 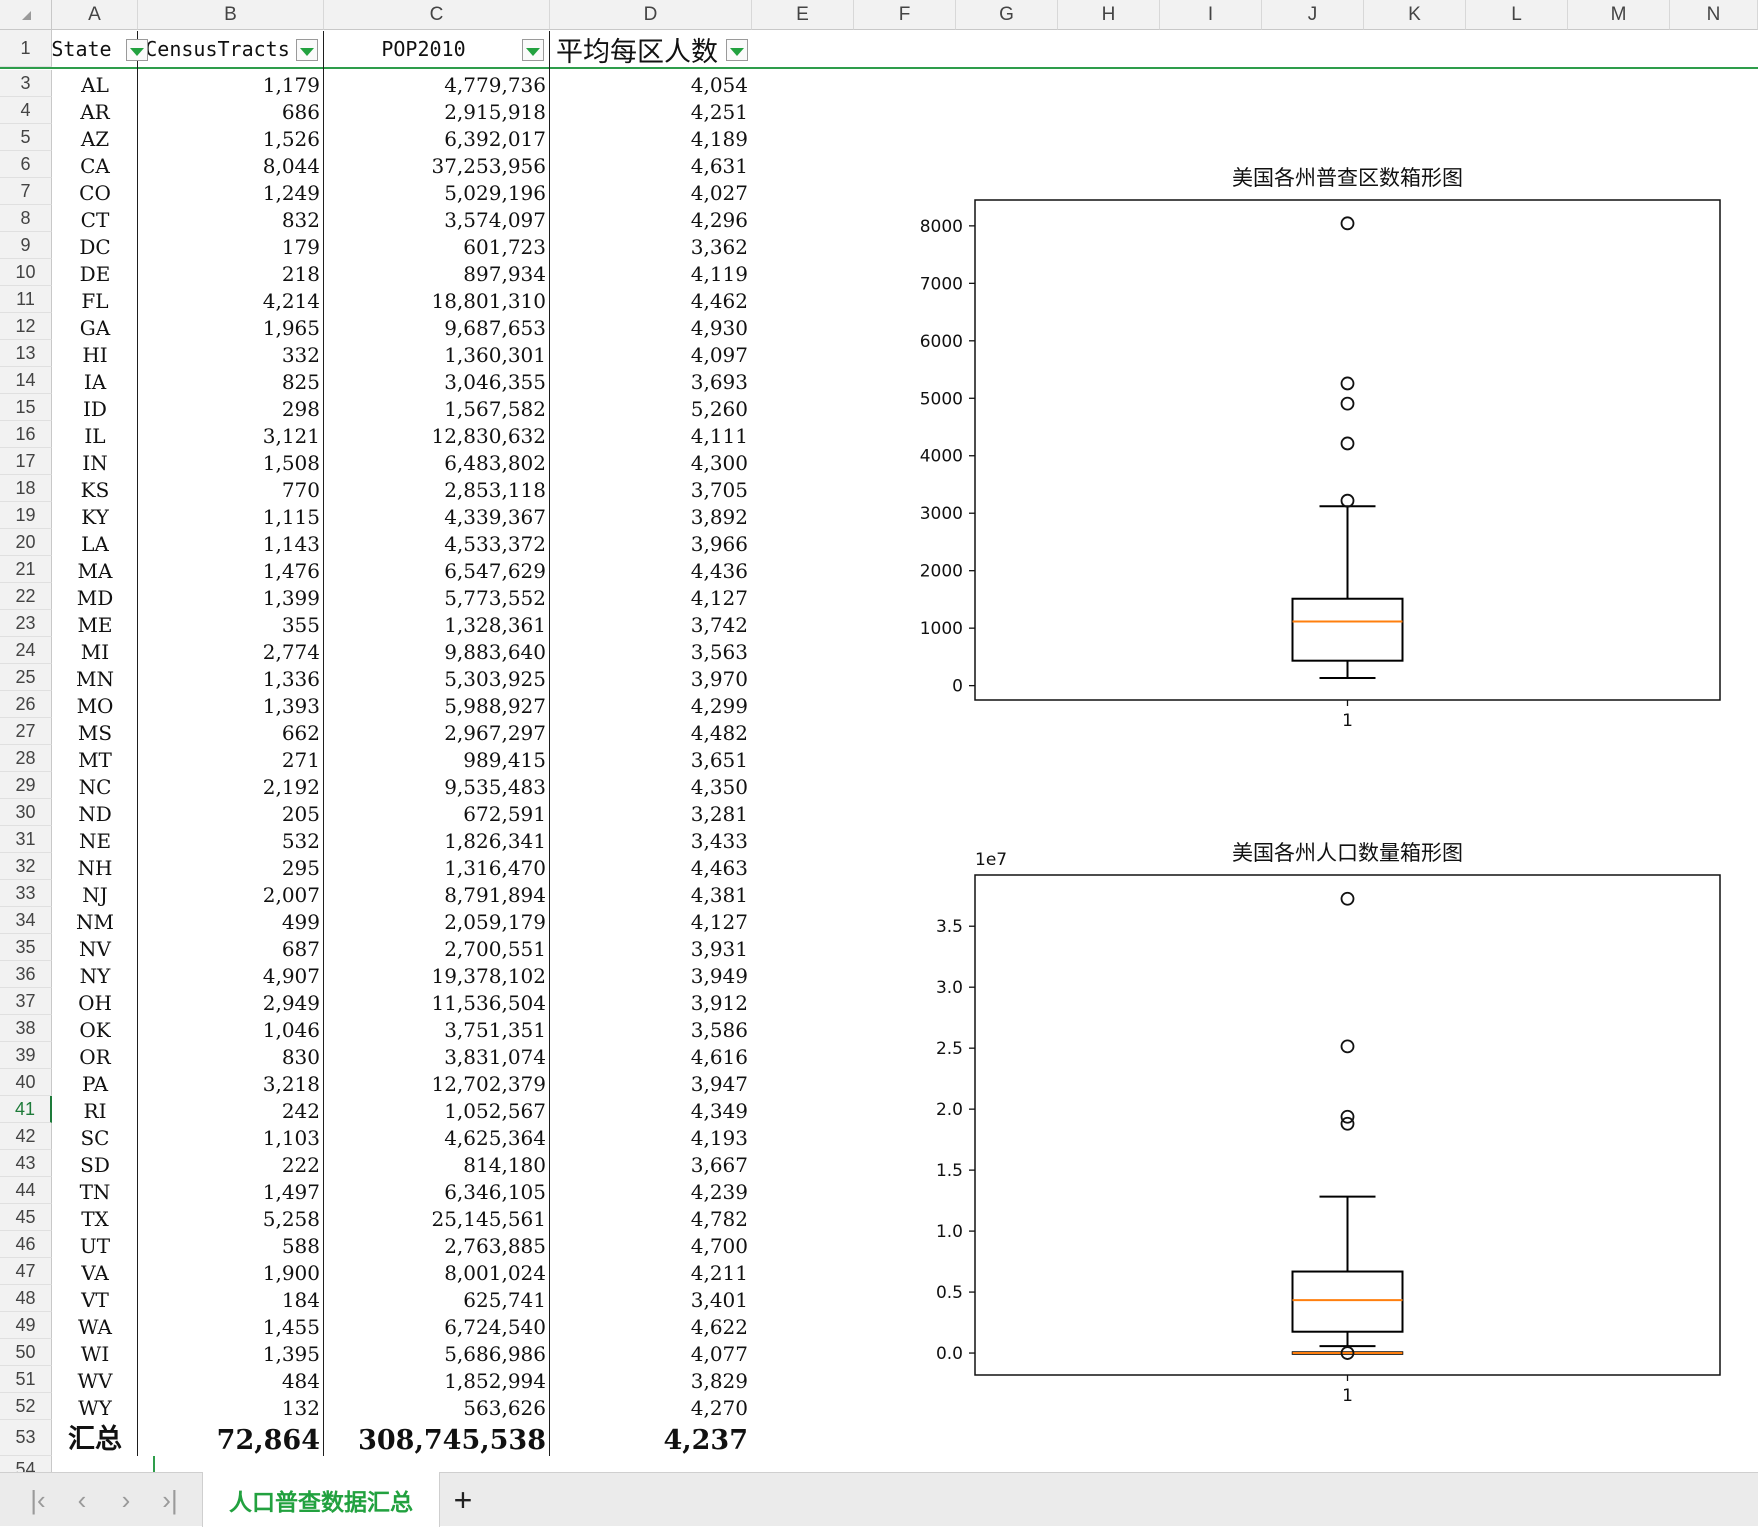 I want to click on cell-state: NJ, so click(x=95, y=895).